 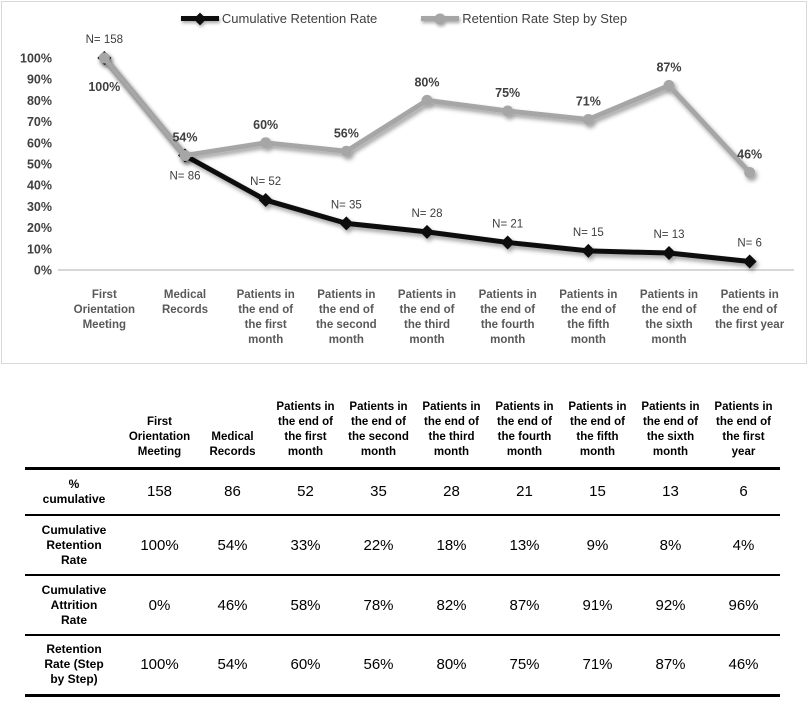 What do you see at coordinates (402, 491) in the screenshot?
I see `table-row: % cumulative 158 86 52 35 28 21 15 13 6` at bounding box center [402, 491].